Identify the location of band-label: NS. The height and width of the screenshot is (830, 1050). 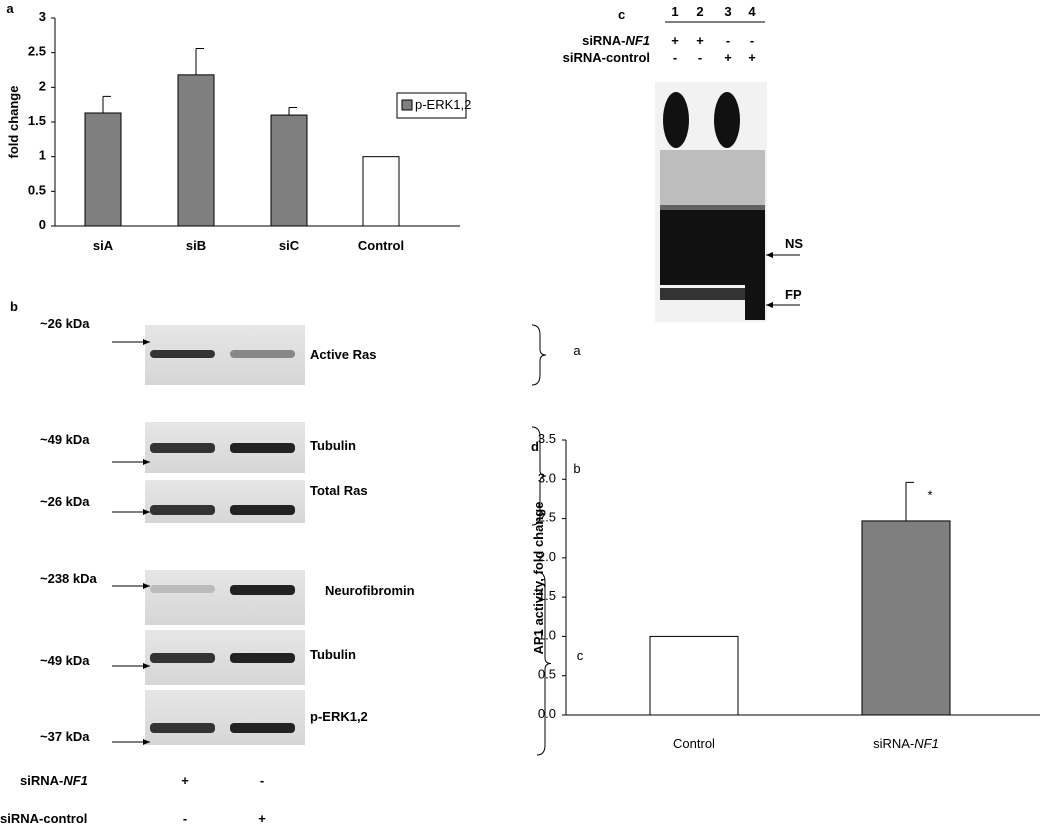
(794, 243).